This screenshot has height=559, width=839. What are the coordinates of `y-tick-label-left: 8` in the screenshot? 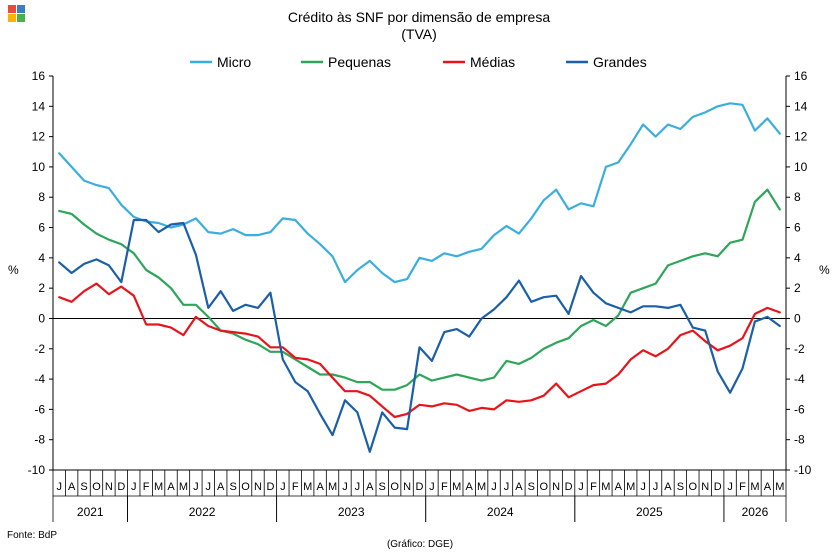 It's located at (41, 197).